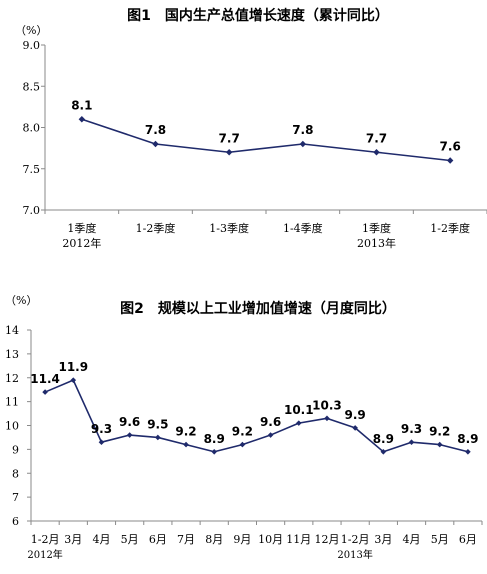  Describe the element at coordinates (32, 169) in the screenshot. I see `chart1-y-tick-label: 7.5` at that location.